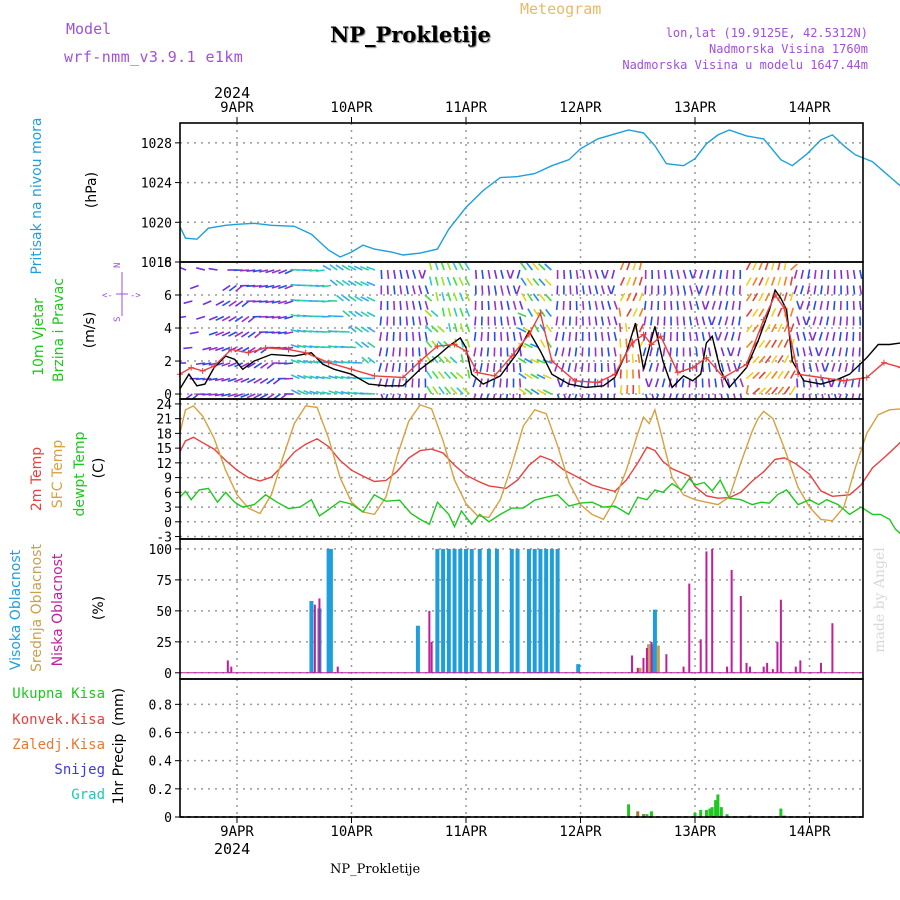  I want to click on top-year-label: 2024, so click(232, 93).